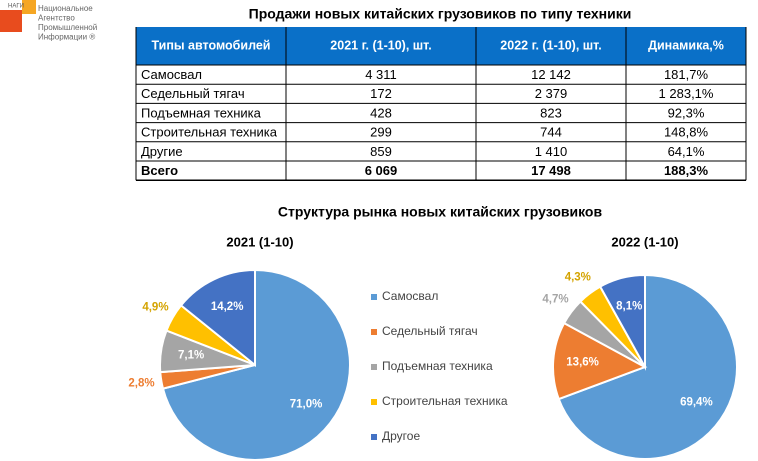  What do you see at coordinates (381, 93) in the screenshot?
I see `table-cell: 172` at bounding box center [381, 93].